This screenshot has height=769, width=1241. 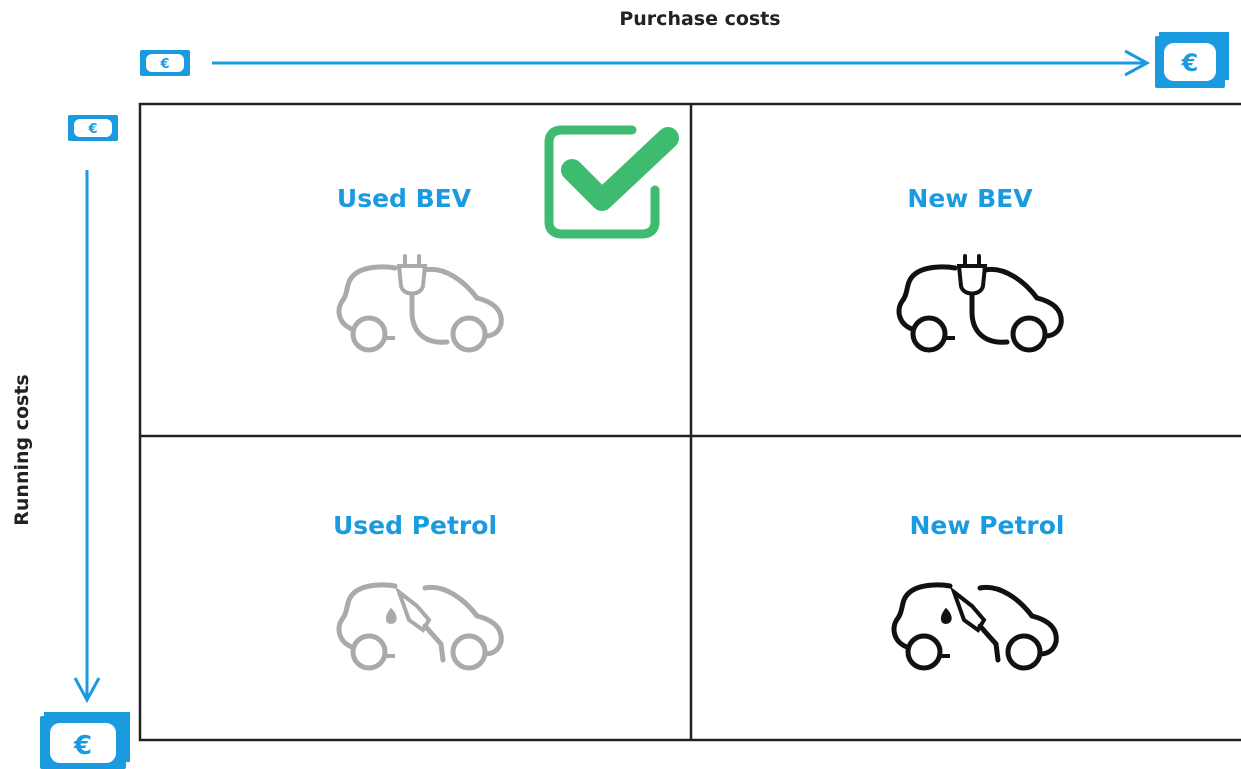 I want to click on checkmark, so click(x=611, y=182).